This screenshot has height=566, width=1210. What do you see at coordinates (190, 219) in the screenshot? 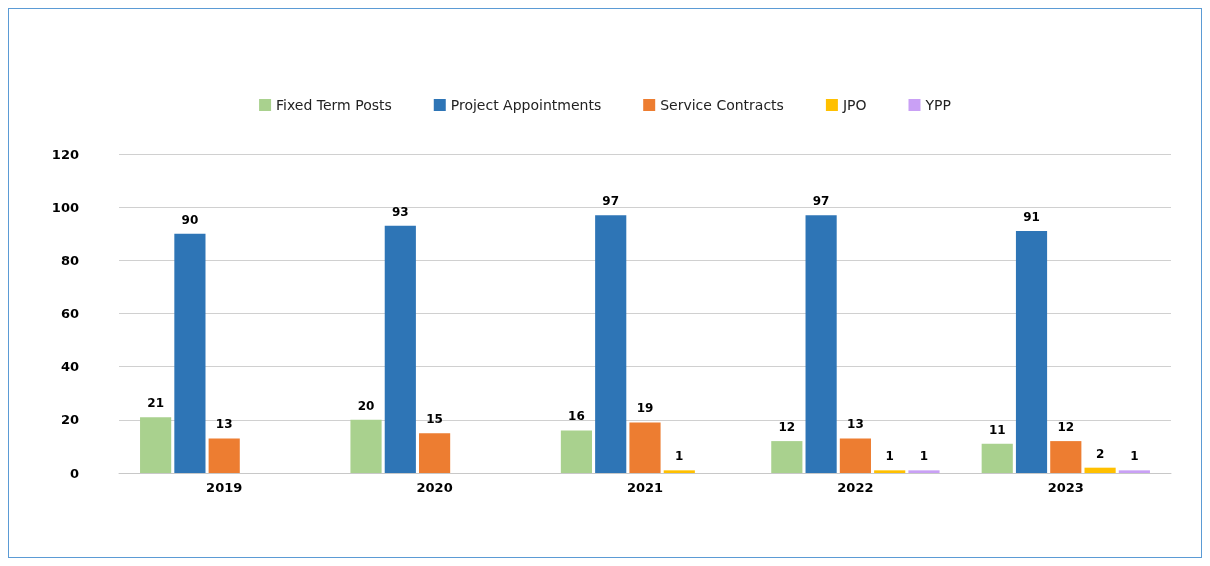
I see `data-label: 90` at bounding box center [190, 219].